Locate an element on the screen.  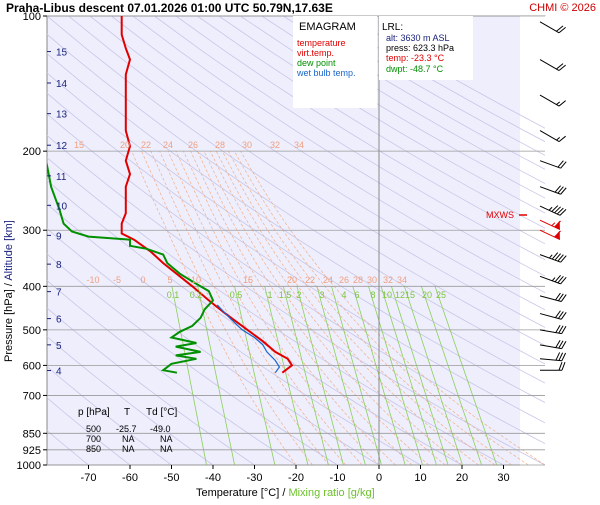
theta-label: 32 is located at coordinates (388, 280).